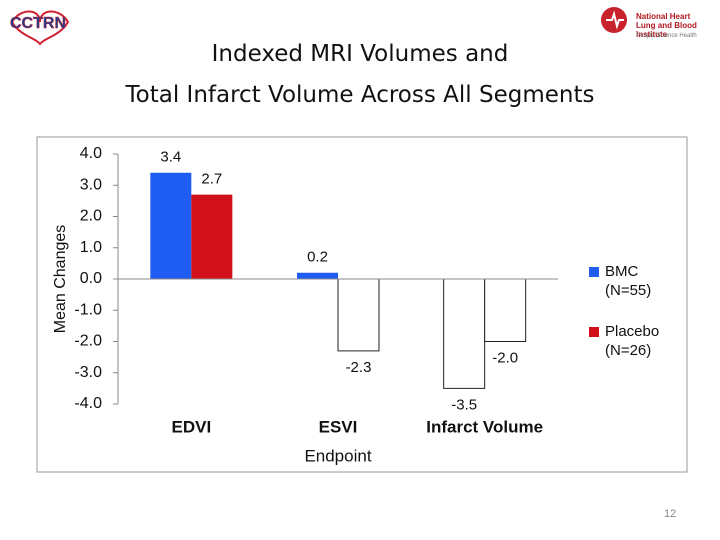 This screenshot has width=720, height=540. I want to click on logo-tagline: People Science Health, so click(666, 36).